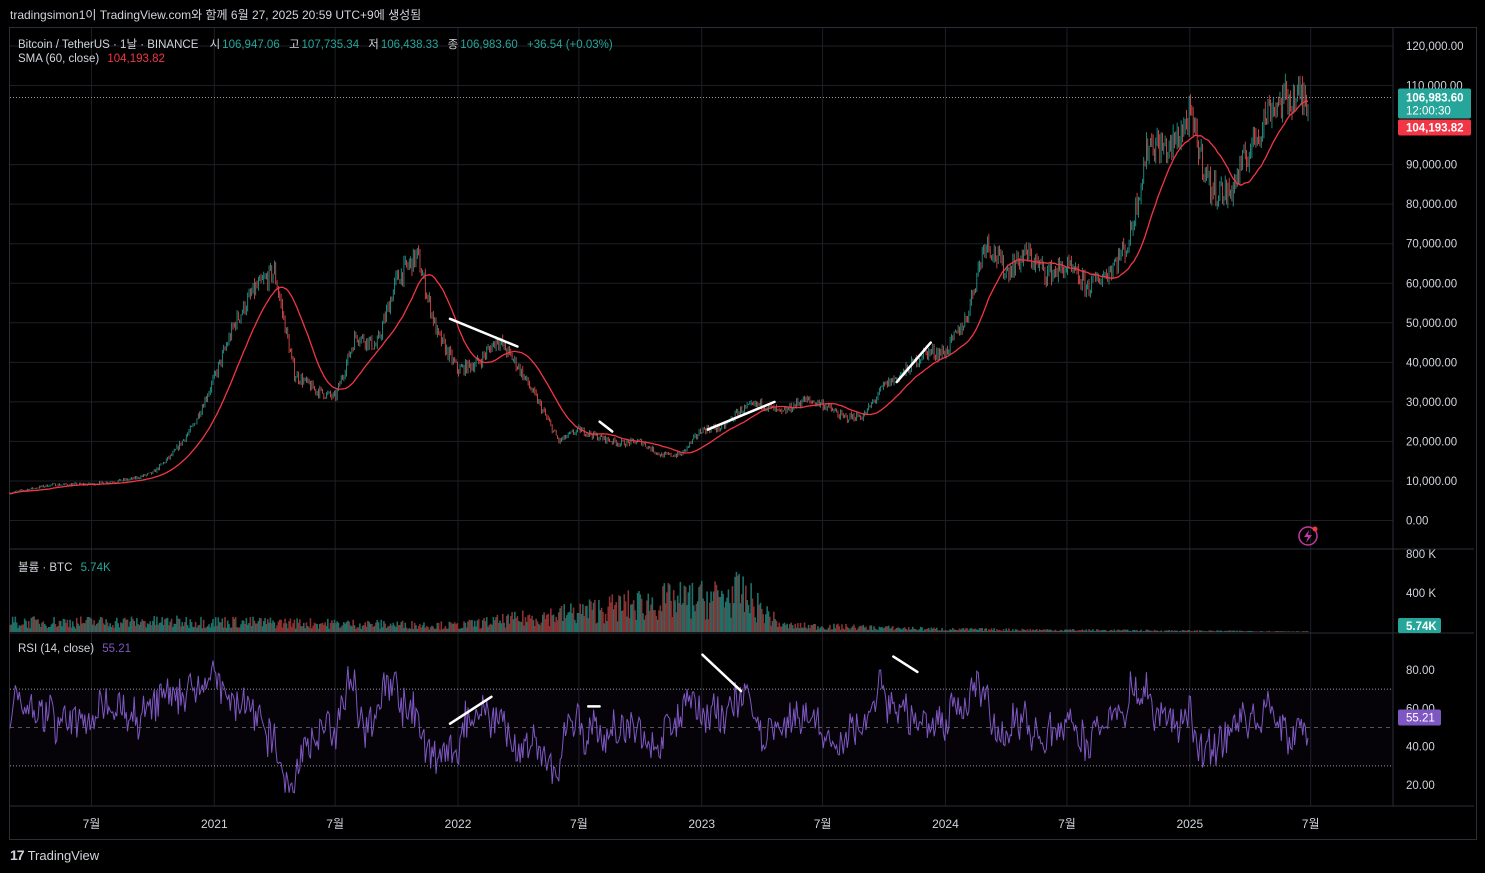 The height and width of the screenshot is (873, 1485). I want to click on time-axis-label: 2023, so click(701, 824).